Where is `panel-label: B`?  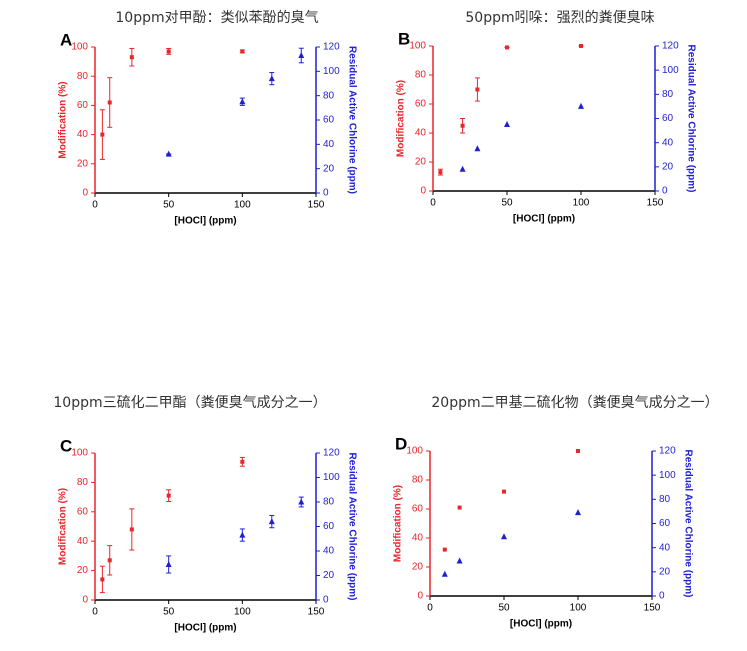
panel-label: B is located at coordinates (404, 38).